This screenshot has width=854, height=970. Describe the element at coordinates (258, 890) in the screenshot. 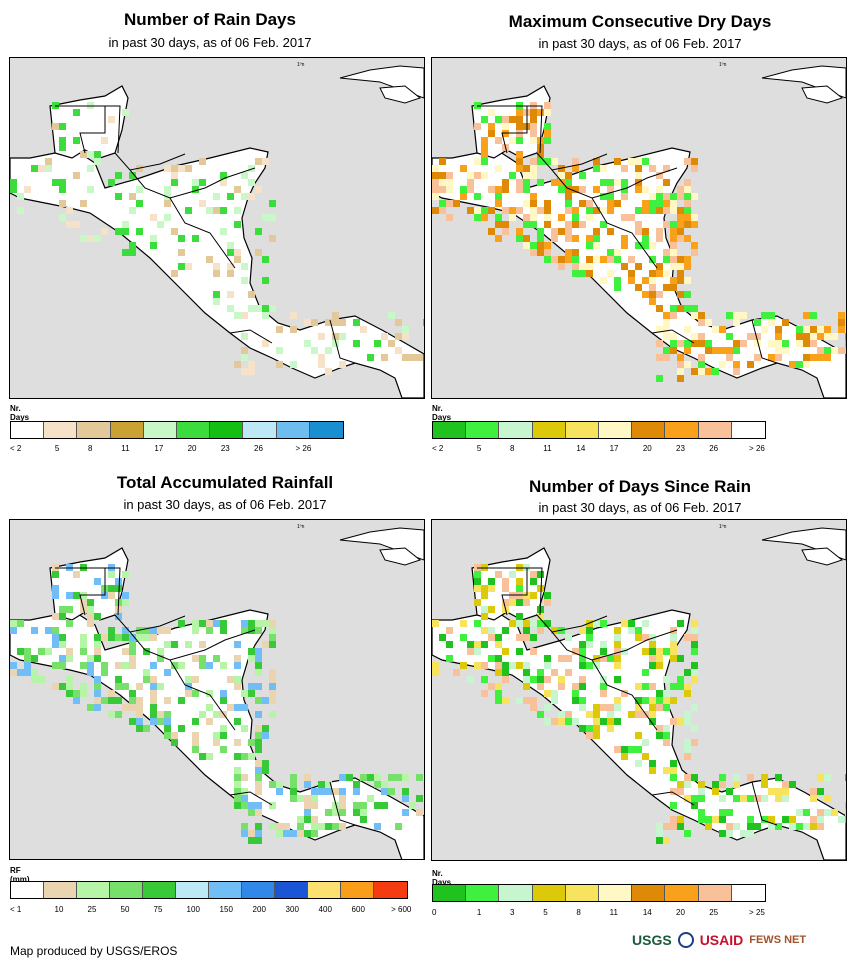

I see `legend-swatch` at that location.